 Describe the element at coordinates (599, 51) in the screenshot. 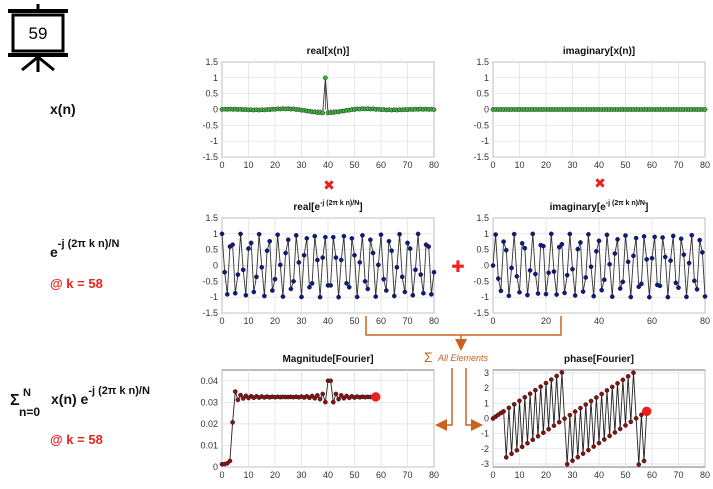

I see `chart-title: imaginary[x(n)]` at that location.